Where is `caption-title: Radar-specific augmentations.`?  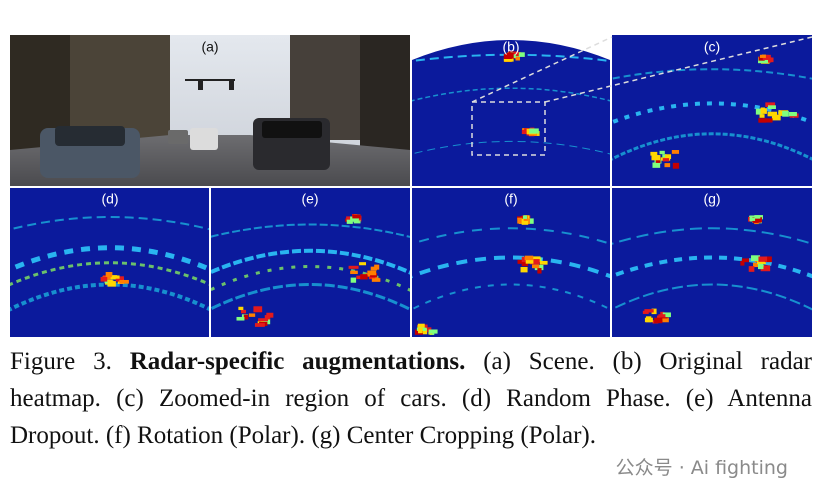
caption-title: Radar-specific augmentations. is located at coordinates (297, 361).